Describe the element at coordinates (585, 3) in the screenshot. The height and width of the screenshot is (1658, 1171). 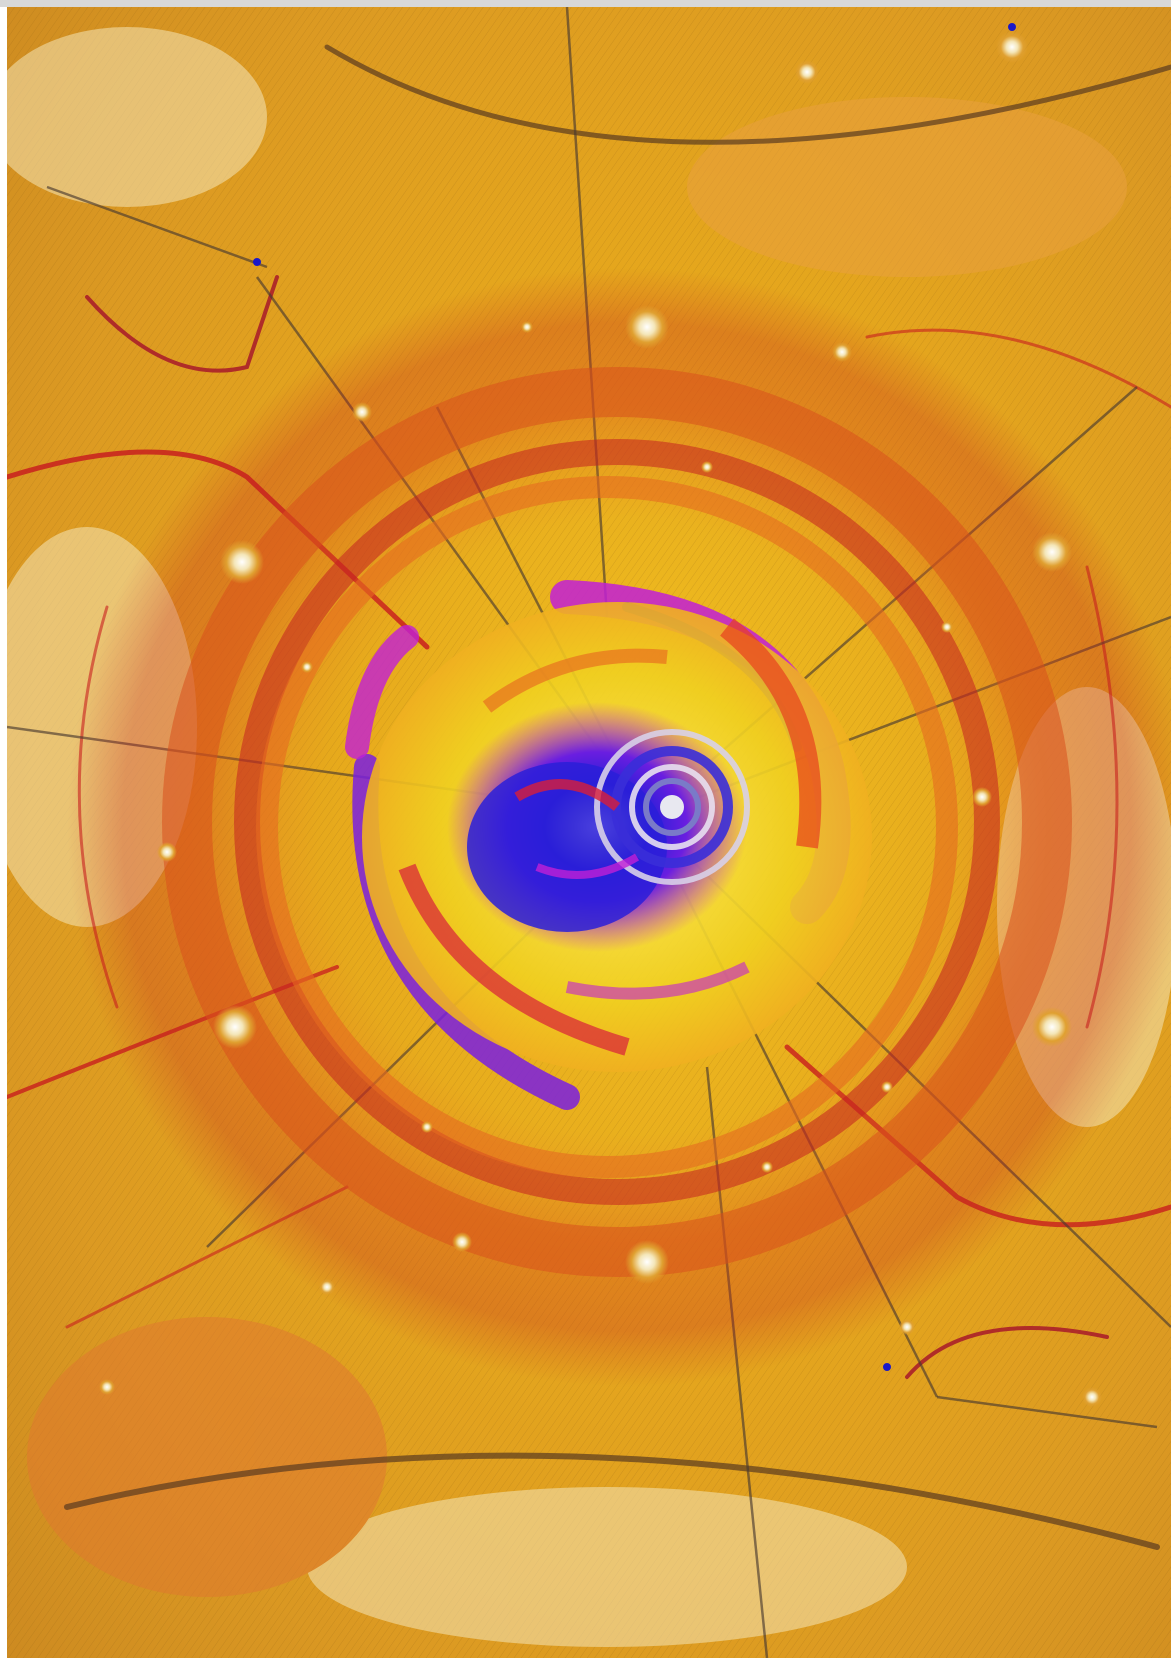
I see `window-top-border` at that location.